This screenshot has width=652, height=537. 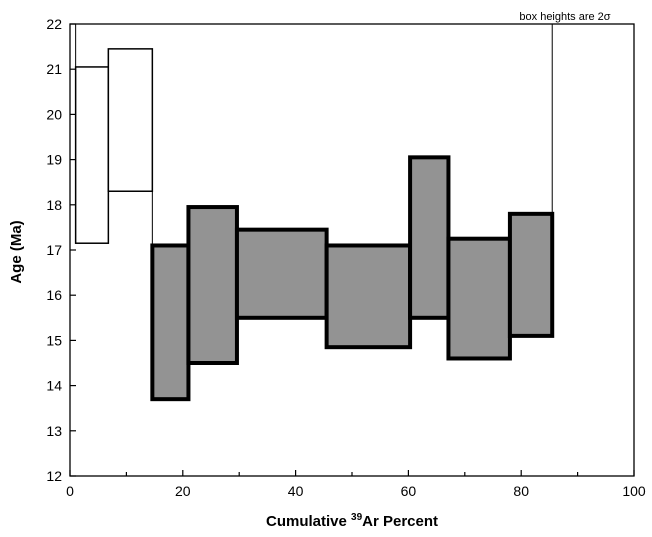 I want to click on y-tick-label: 14, so click(x=54, y=386).